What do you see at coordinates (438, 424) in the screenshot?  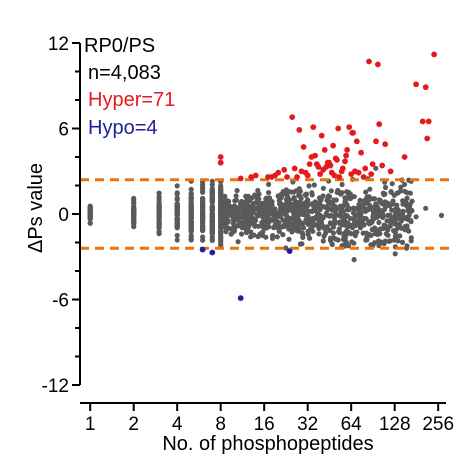 I see `x-tick-label: 256` at bounding box center [438, 424].